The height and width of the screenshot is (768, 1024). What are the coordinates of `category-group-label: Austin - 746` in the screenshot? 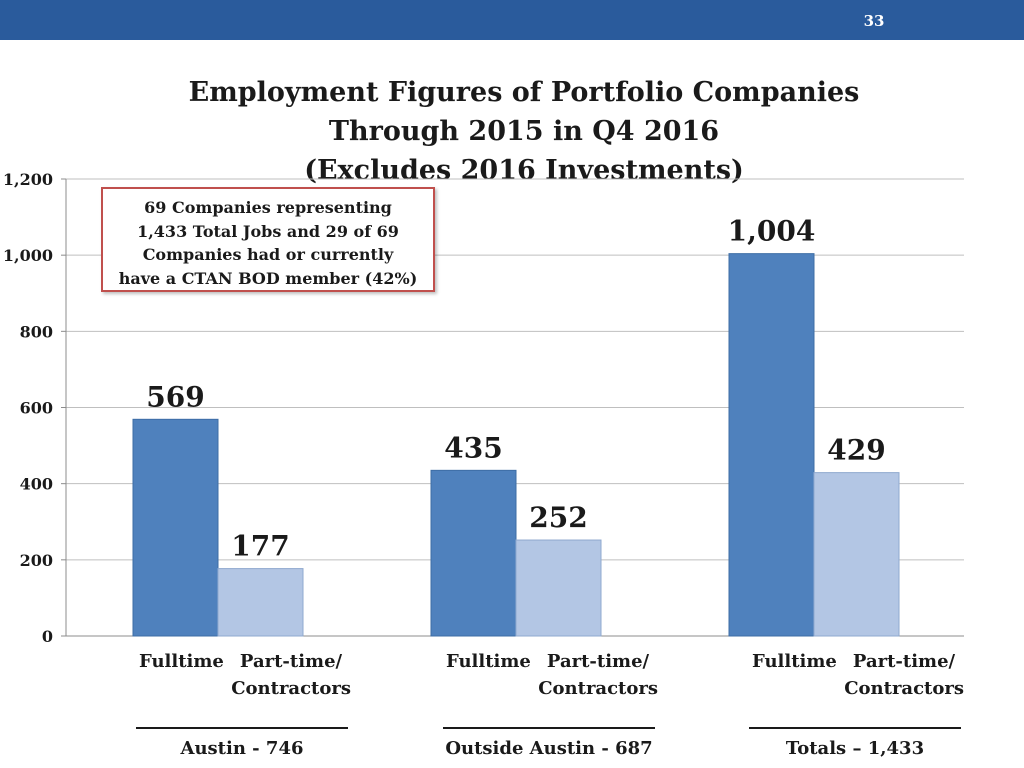 It's located at (242, 748).